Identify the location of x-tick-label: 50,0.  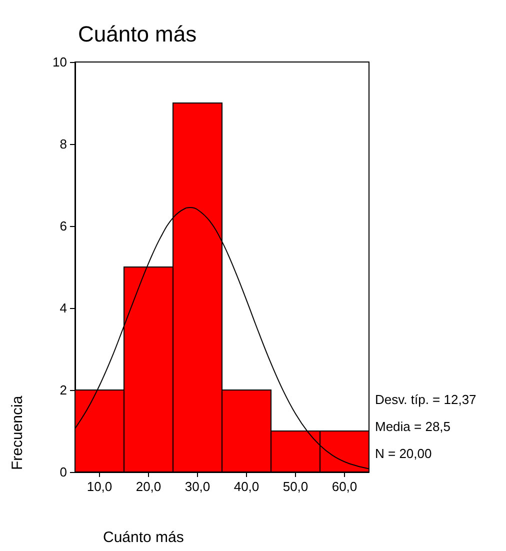
(295, 486).